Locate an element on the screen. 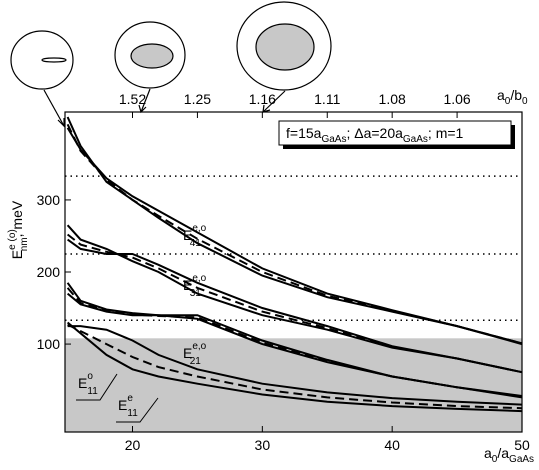 This screenshot has height=470, width=539. top-axis-label: a0/b0 is located at coordinates (512, 97).